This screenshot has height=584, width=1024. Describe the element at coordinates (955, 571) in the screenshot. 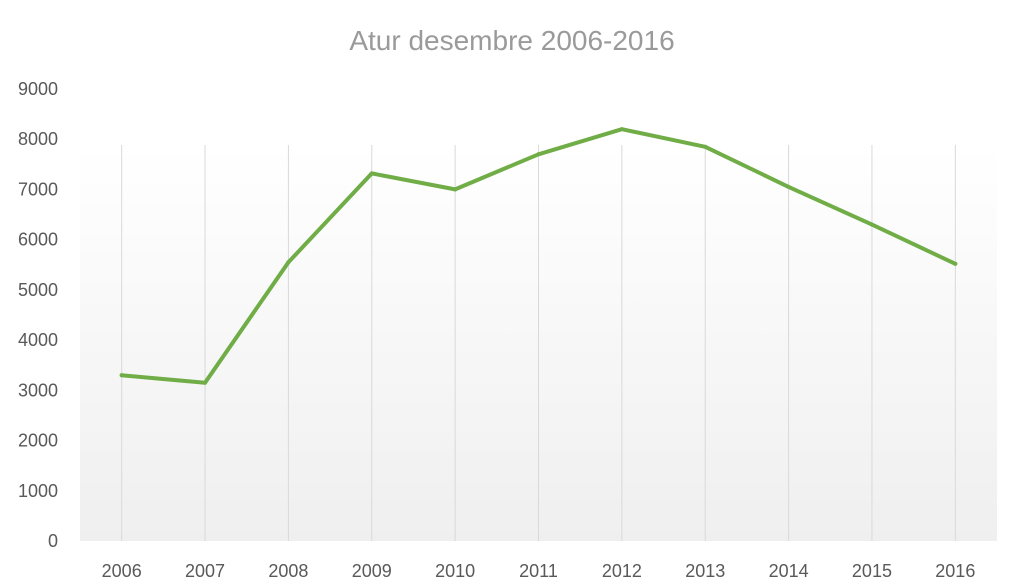

I see `x-tick-label-2016: 2016` at that location.